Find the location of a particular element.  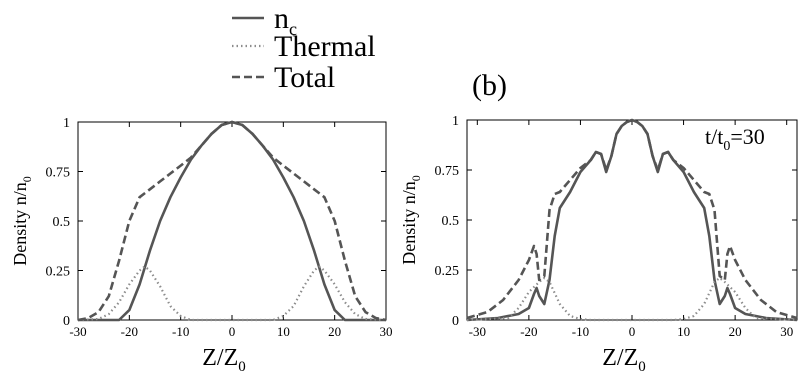

panel-b-label: (b) is located at coordinates (489, 85).